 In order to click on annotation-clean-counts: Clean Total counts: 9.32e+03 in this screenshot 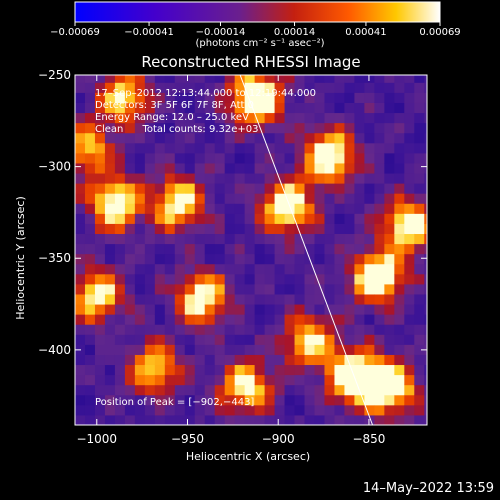, I will do `click(177, 129)`.